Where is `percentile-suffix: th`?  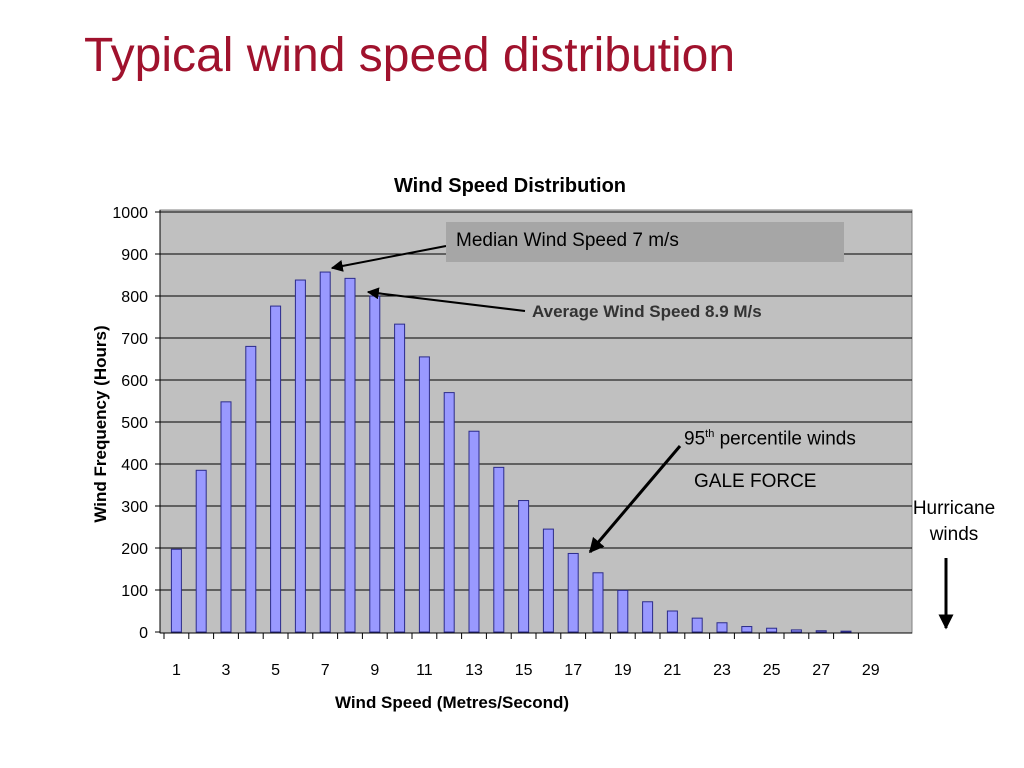
percentile-suffix: th is located at coordinates (710, 434).